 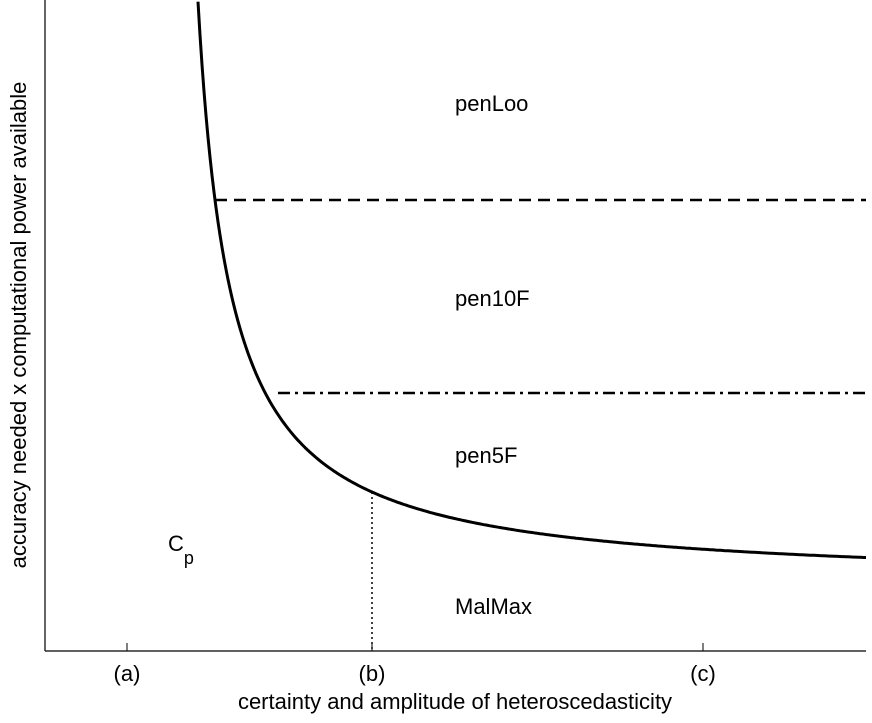 What do you see at coordinates (493, 606) in the screenshot?
I see `region-label: MalMax` at bounding box center [493, 606].